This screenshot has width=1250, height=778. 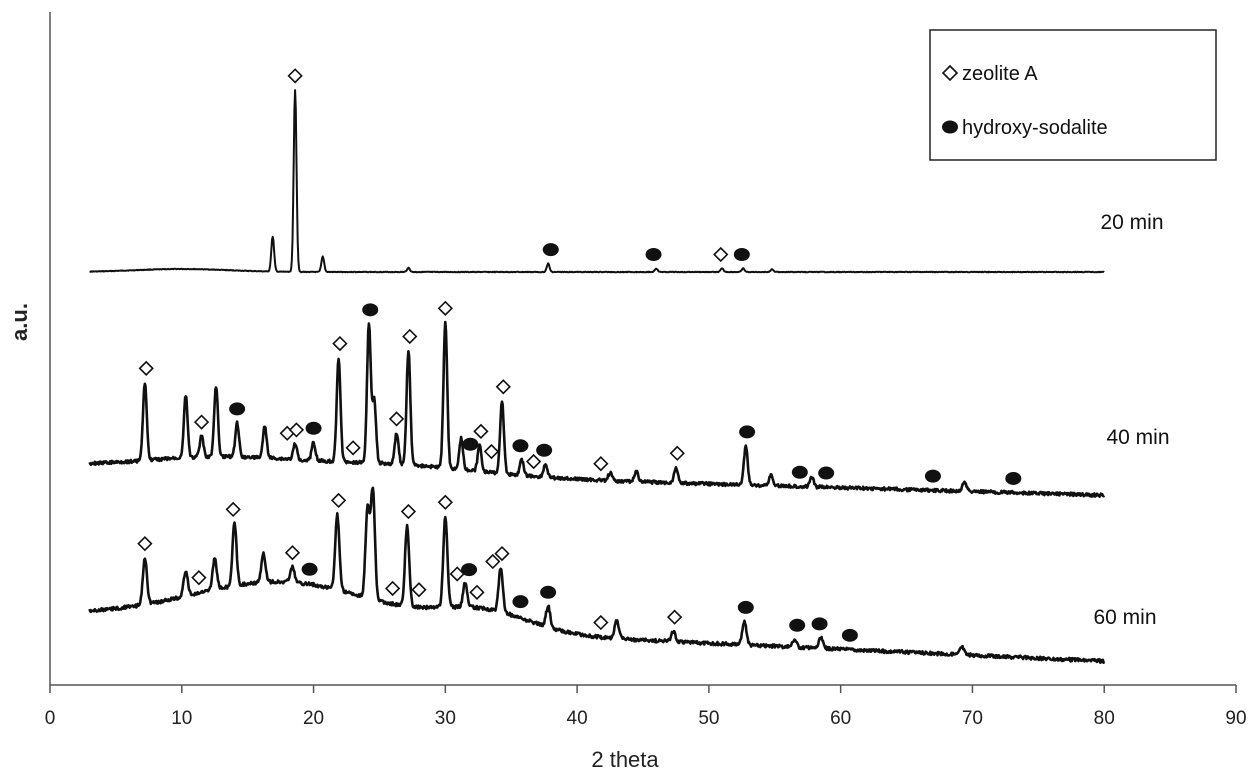 I want to click on series-labels: 20 min 40 min 60 min, so click(x=1131, y=420).